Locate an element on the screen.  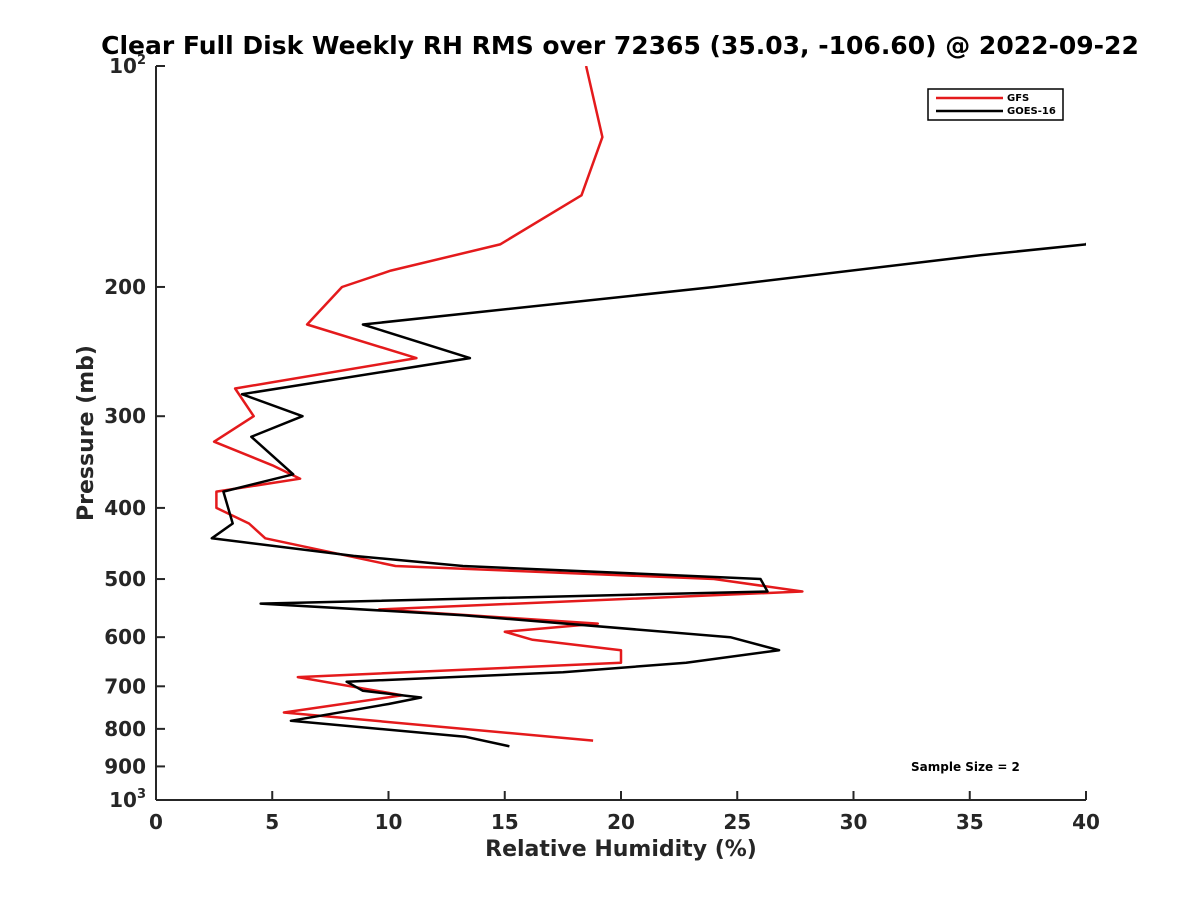
y-axis-label: Pressure (mb) is located at coordinates (86, 433).